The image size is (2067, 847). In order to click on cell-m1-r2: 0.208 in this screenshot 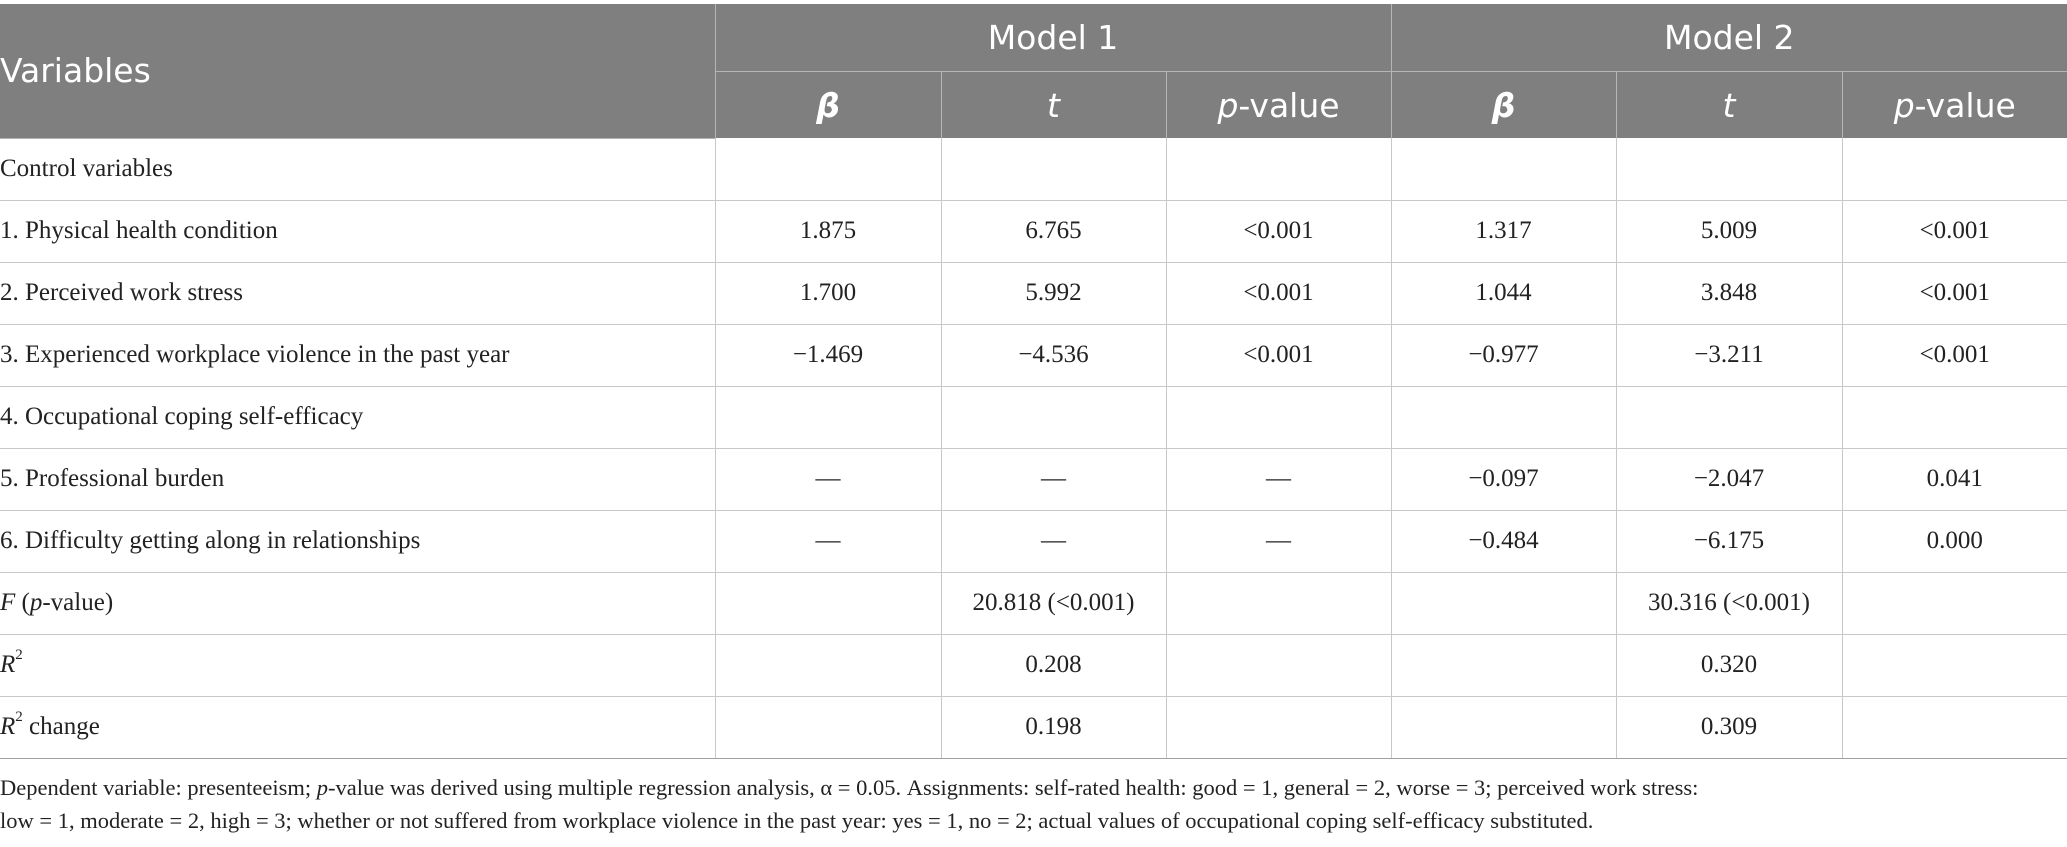, I will do `click(1054, 665)`.